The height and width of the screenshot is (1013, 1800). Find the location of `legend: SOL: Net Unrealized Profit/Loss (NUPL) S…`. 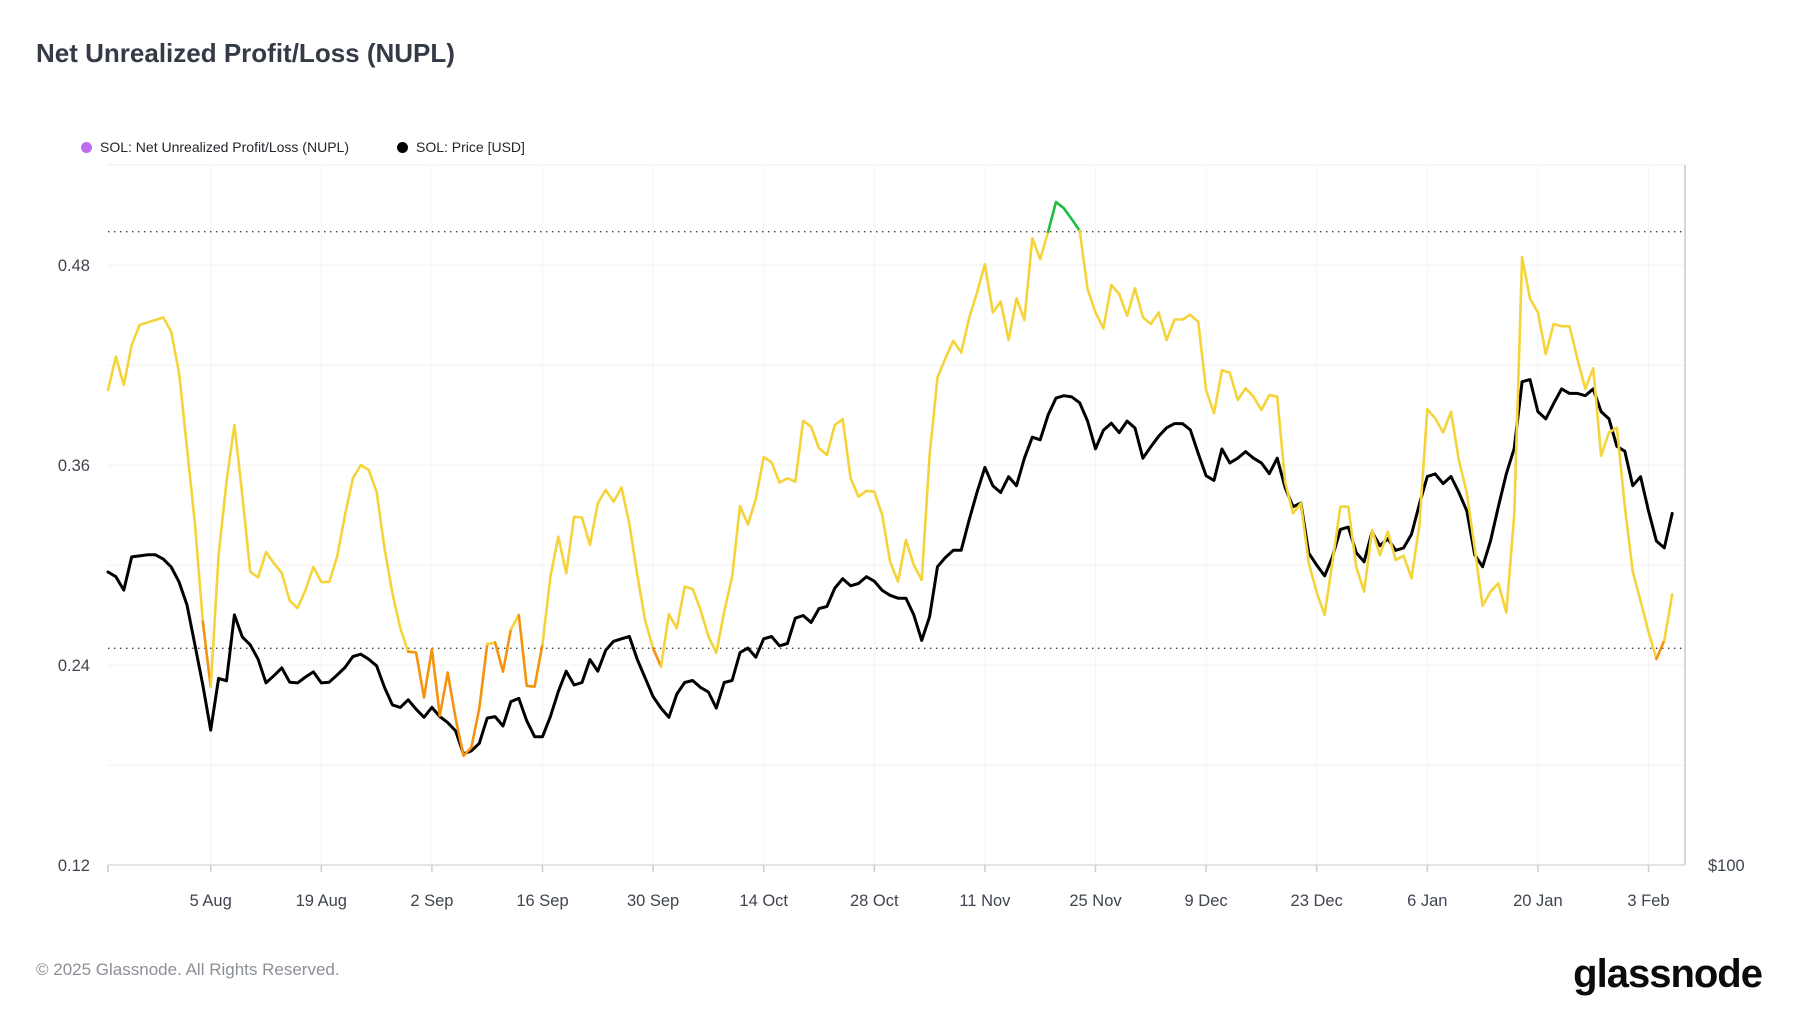

legend: SOL: Net Unrealized Profit/Loss (NUPL) S… is located at coordinates (303, 147).